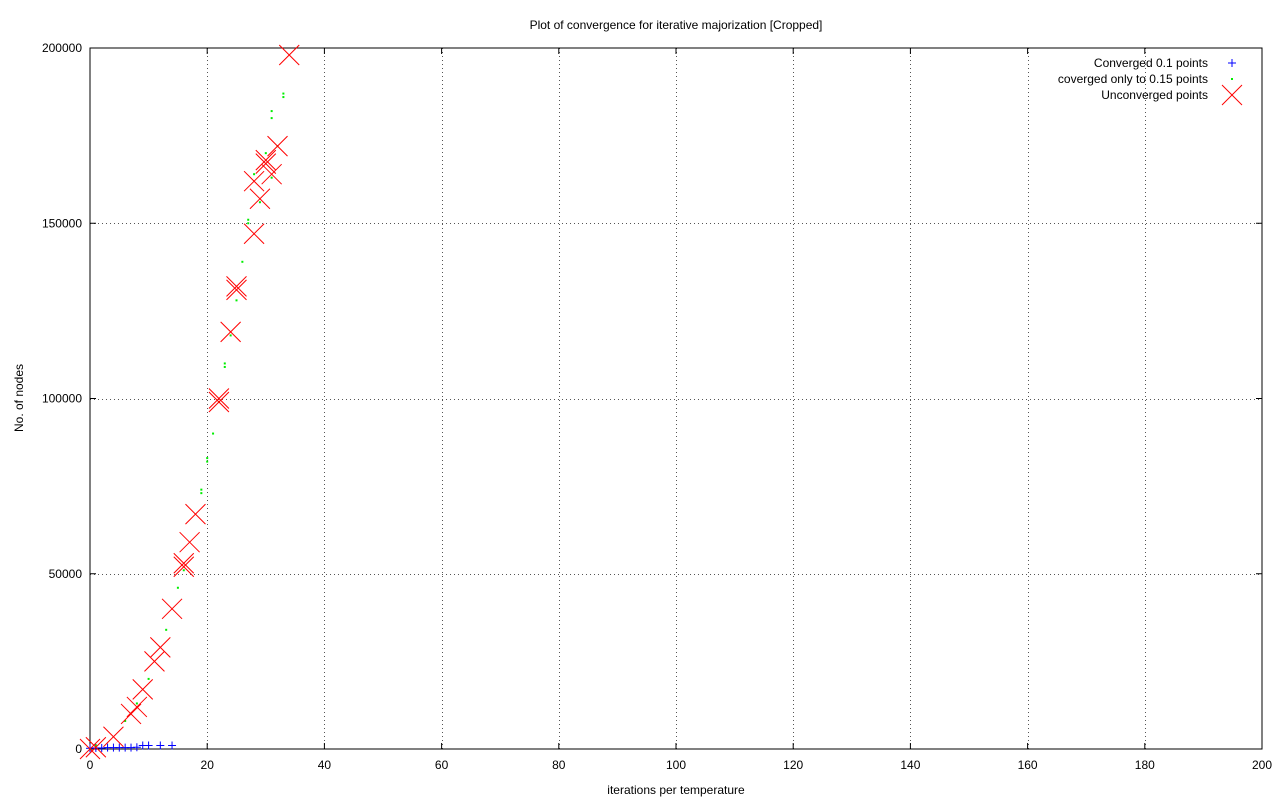 Image resolution: width=1280 pixels, height=800 pixels. I want to click on x-tick-label: 180, so click(1145, 765).